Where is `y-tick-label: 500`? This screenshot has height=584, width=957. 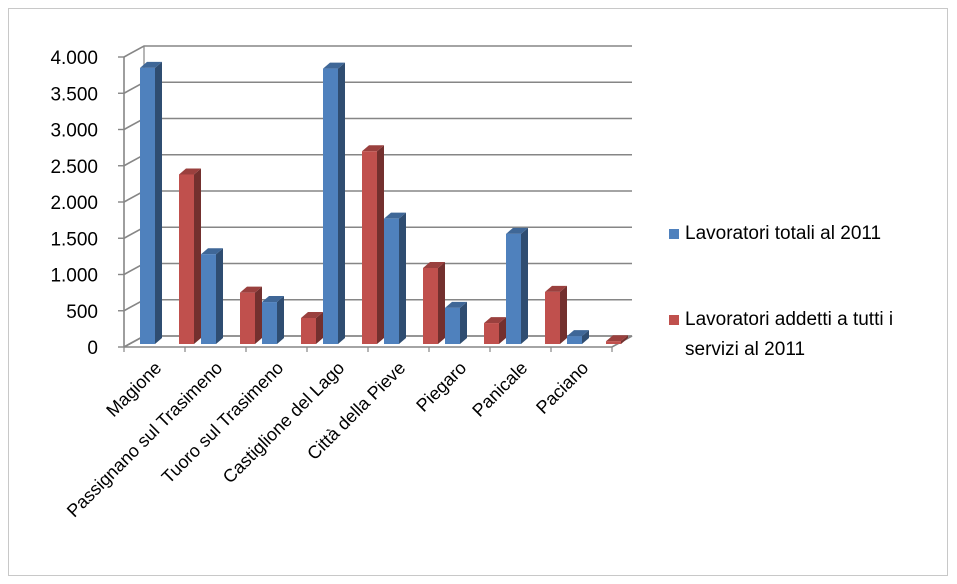 y-tick-label: 500 is located at coordinates (82, 312).